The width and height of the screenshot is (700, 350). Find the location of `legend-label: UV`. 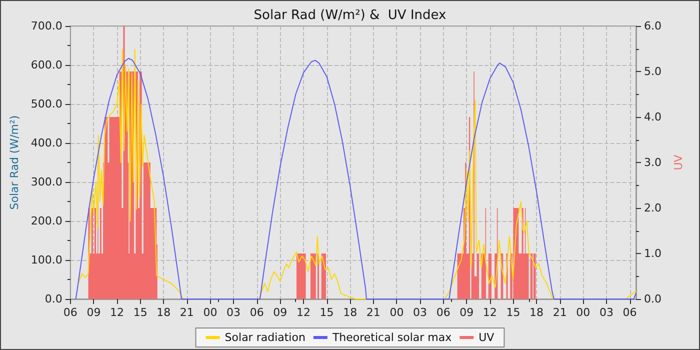

legend-label: UV is located at coordinates (486, 337).